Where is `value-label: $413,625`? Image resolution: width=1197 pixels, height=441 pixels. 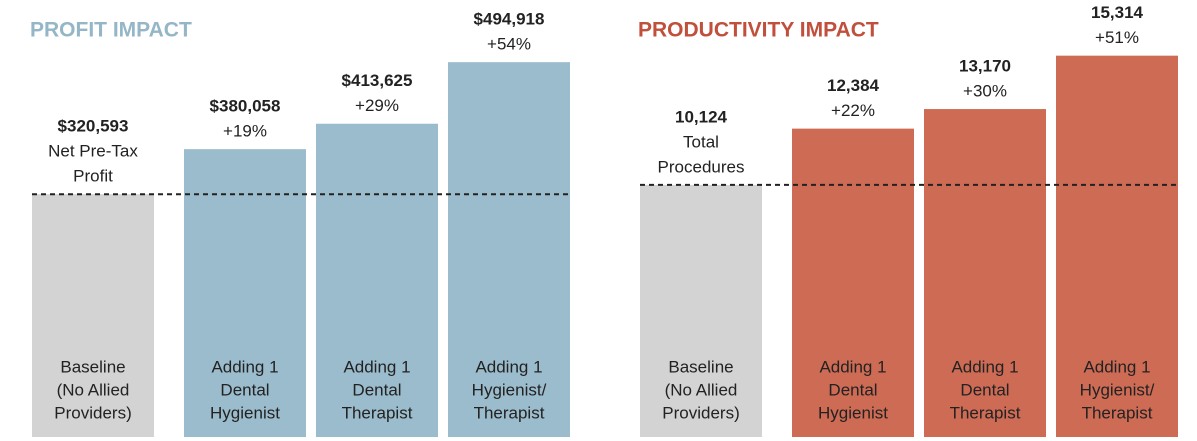
value-label: $413,625 is located at coordinates (377, 80).